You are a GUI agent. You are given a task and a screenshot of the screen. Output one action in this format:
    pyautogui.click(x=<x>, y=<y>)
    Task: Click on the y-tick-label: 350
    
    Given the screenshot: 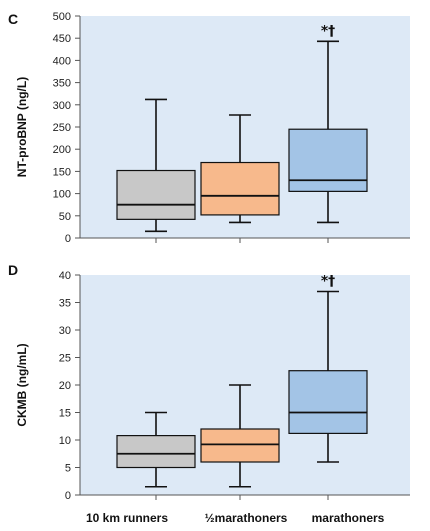 What is the action you would take?
    pyautogui.click(x=62, y=84)
    